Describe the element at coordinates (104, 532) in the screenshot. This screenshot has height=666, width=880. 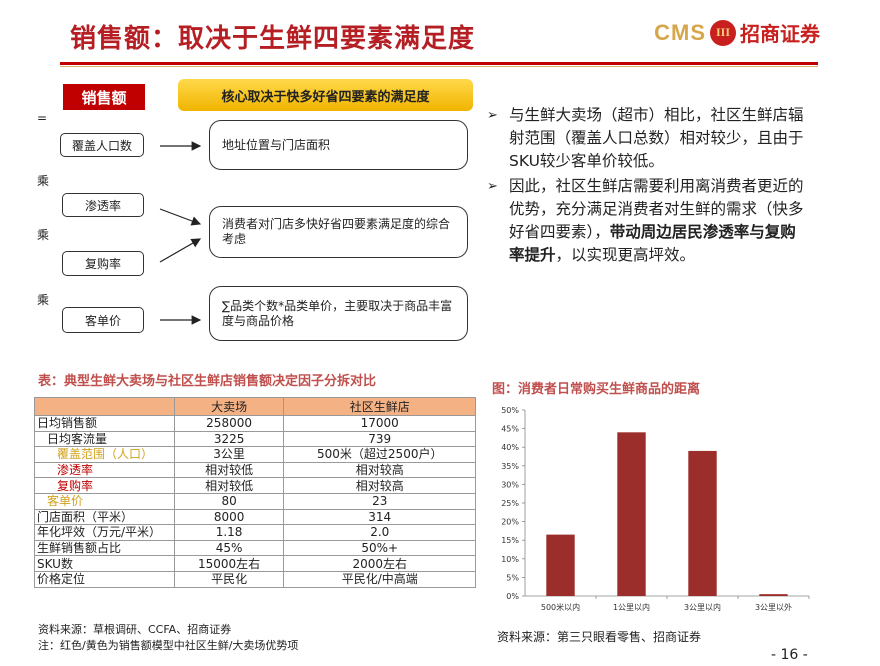
I see `row-label: 年化坪效（万元/平米）` at that location.